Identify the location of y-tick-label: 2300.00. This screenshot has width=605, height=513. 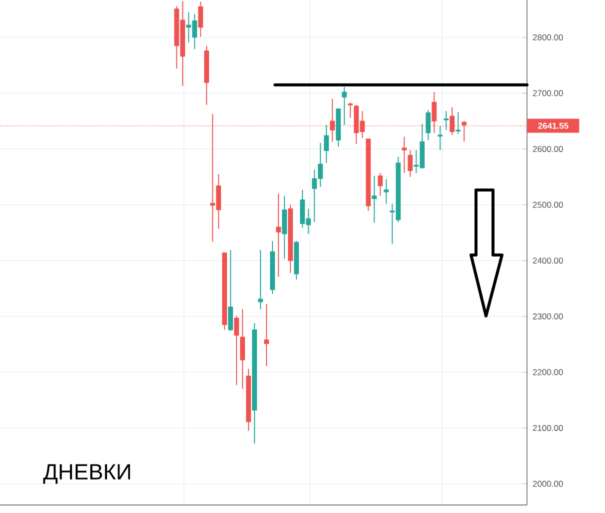
(547, 316).